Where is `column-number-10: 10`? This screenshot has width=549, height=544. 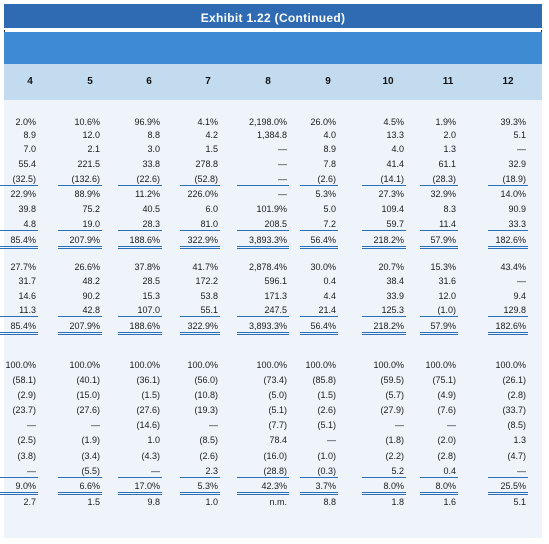
column-number-10: 10 is located at coordinates (388, 81).